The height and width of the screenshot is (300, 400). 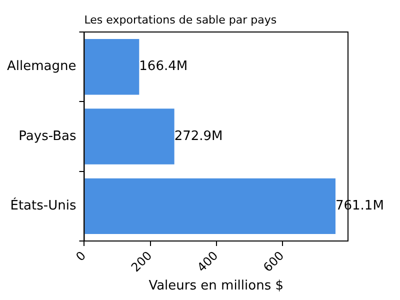 What do you see at coordinates (207, 261) in the screenshot?
I see `x-tick-label: 400` at bounding box center [207, 261].